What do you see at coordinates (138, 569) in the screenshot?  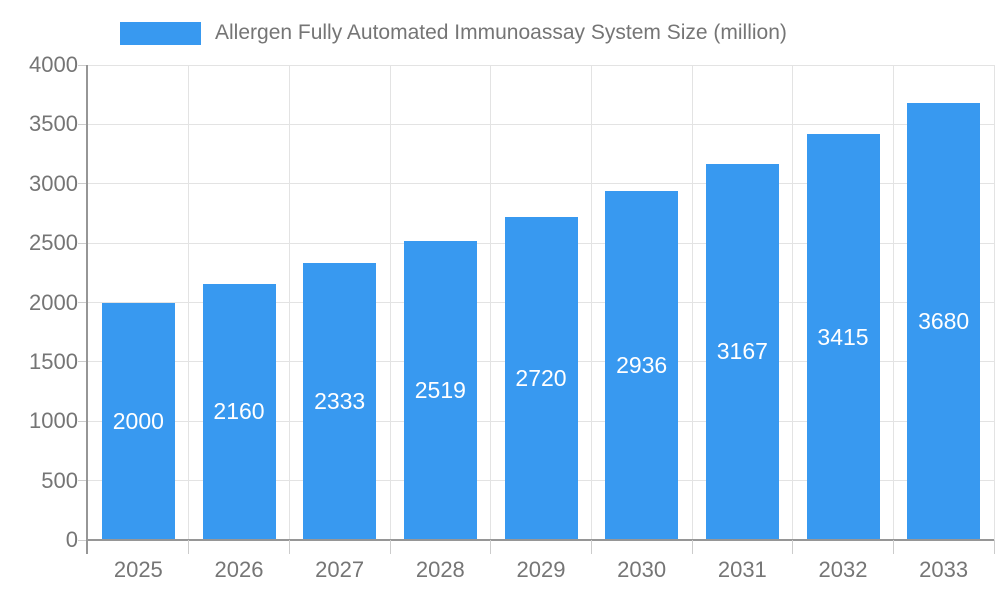 I see `x-axis-tick-label: 2025` at bounding box center [138, 569].